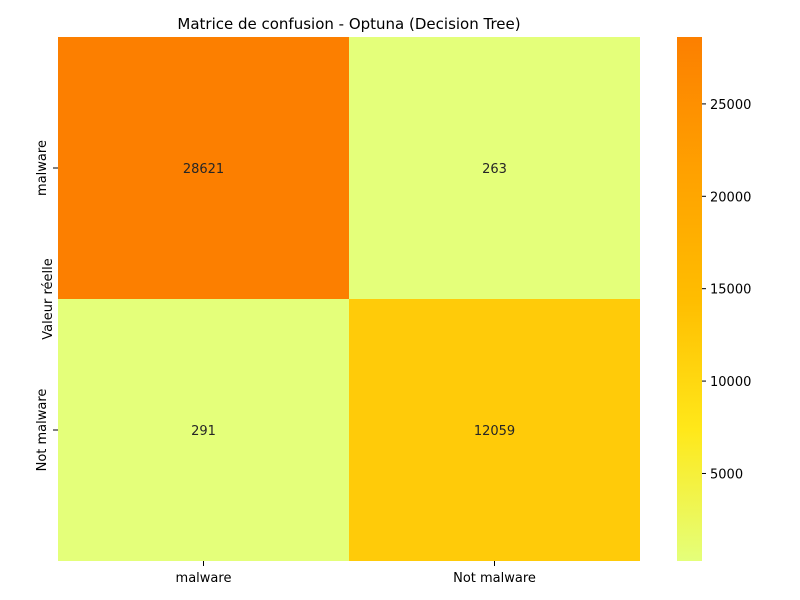 This screenshot has height=600, width=800. I want to click on x-tick-label: malware, so click(204, 578).